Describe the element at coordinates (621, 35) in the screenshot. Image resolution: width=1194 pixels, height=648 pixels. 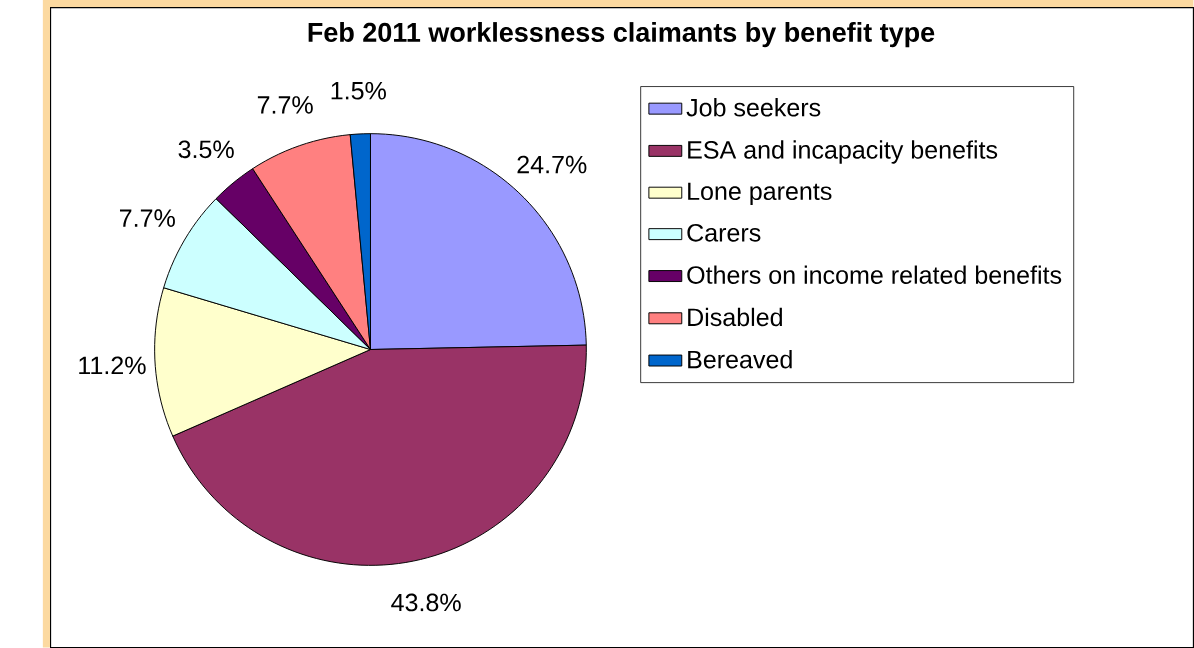
I see `chart-title: Feb 2011 worklessness claimants by benefit type` at that location.